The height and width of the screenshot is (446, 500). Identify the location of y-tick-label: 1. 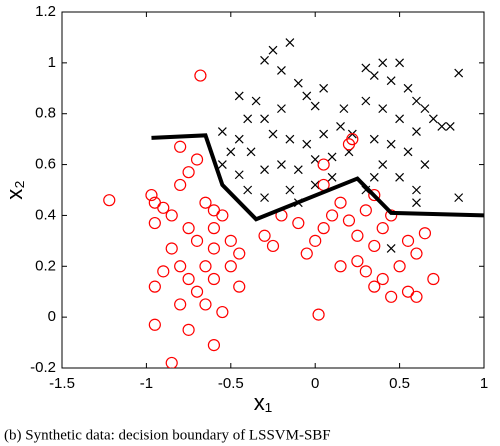
(52, 62).